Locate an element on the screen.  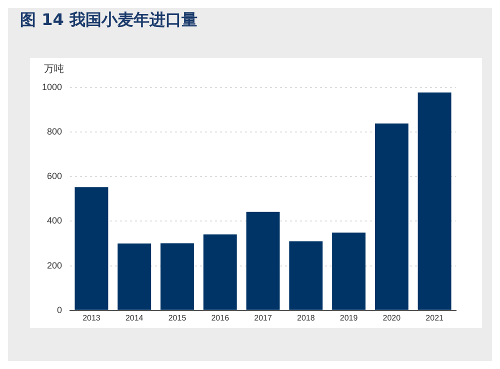
x-tick-label: 2014 is located at coordinates (134, 317).